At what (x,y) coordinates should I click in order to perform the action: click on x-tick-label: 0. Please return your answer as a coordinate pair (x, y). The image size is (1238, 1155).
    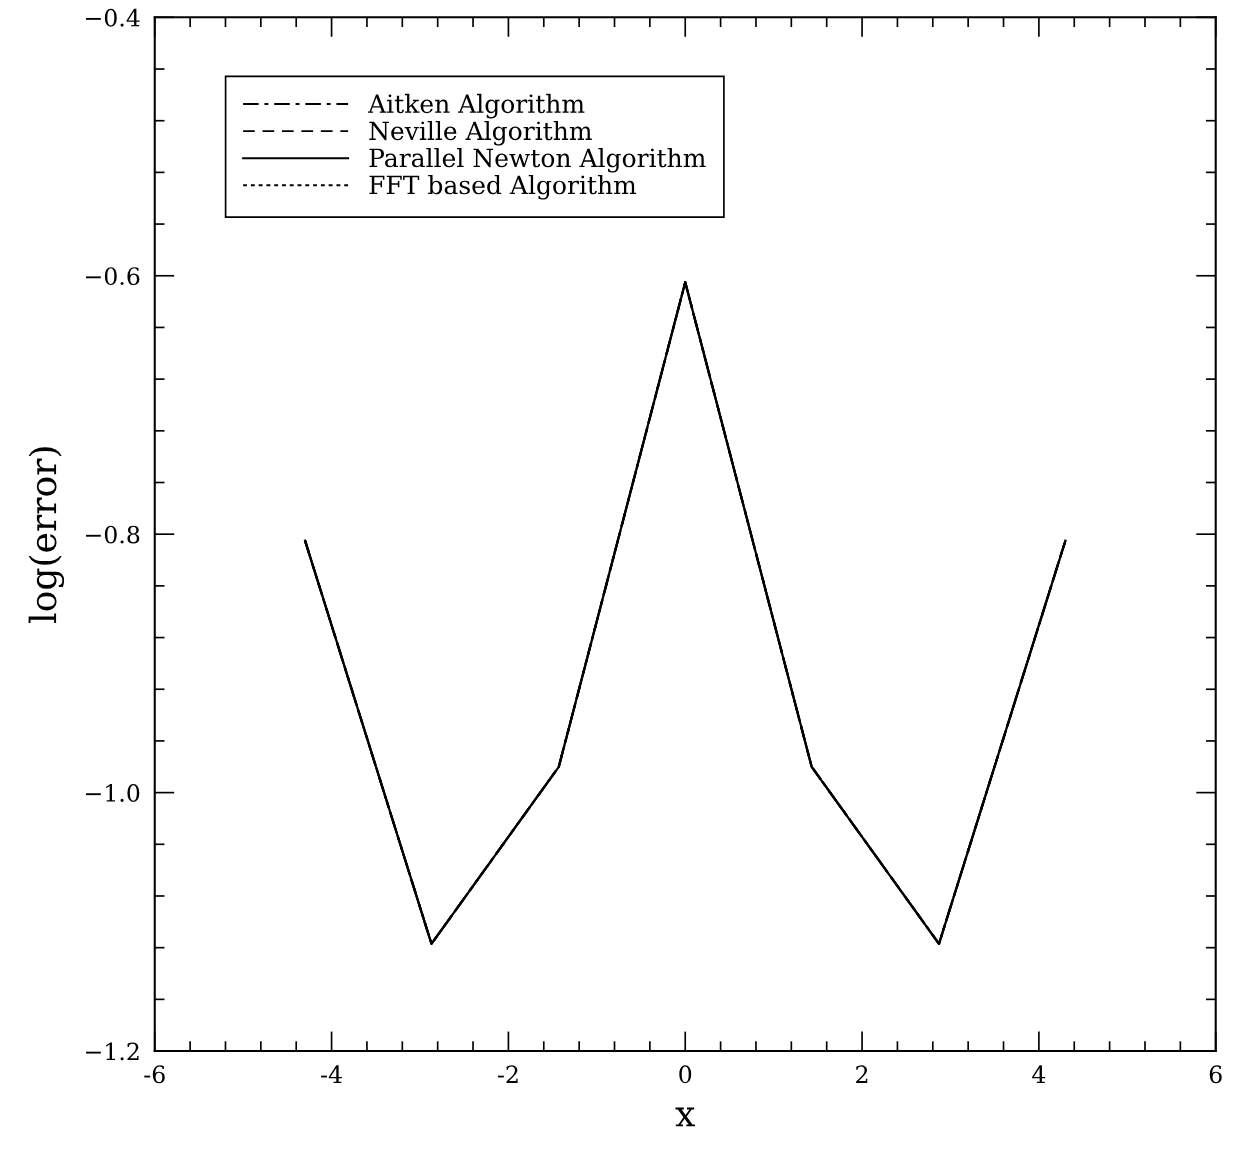
    Looking at the image, I should click on (685, 1074).